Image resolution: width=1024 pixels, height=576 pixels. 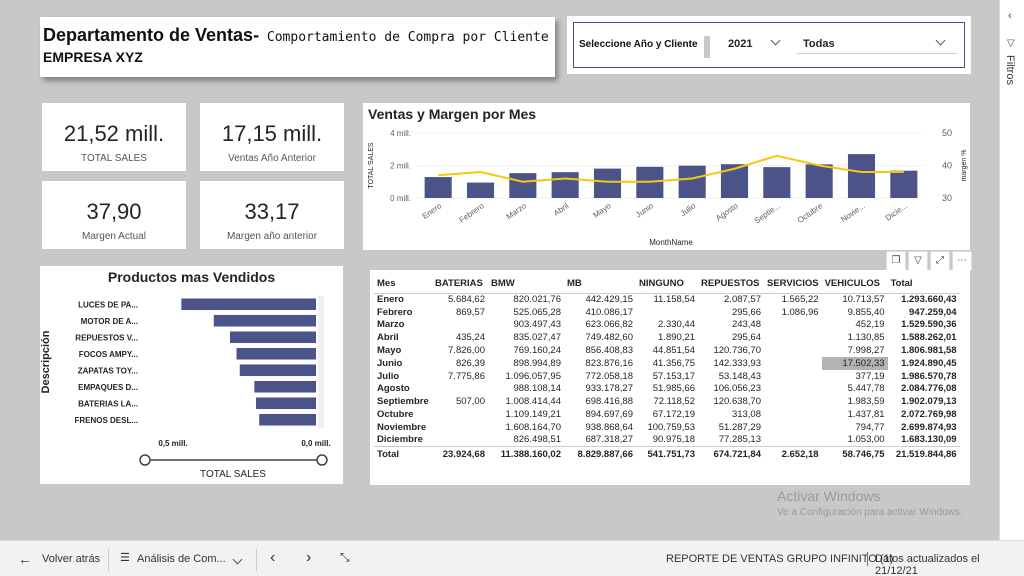 What do you see at coordinates (395, 415) in the screenshot?
I see `table-cell: Octubre` at bounding box center [395, 415].